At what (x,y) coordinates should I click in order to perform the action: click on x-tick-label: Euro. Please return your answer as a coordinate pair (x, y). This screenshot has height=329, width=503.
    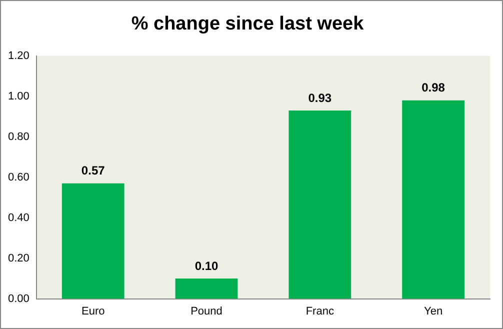
    Looking at the image, I should click on (93, 311).